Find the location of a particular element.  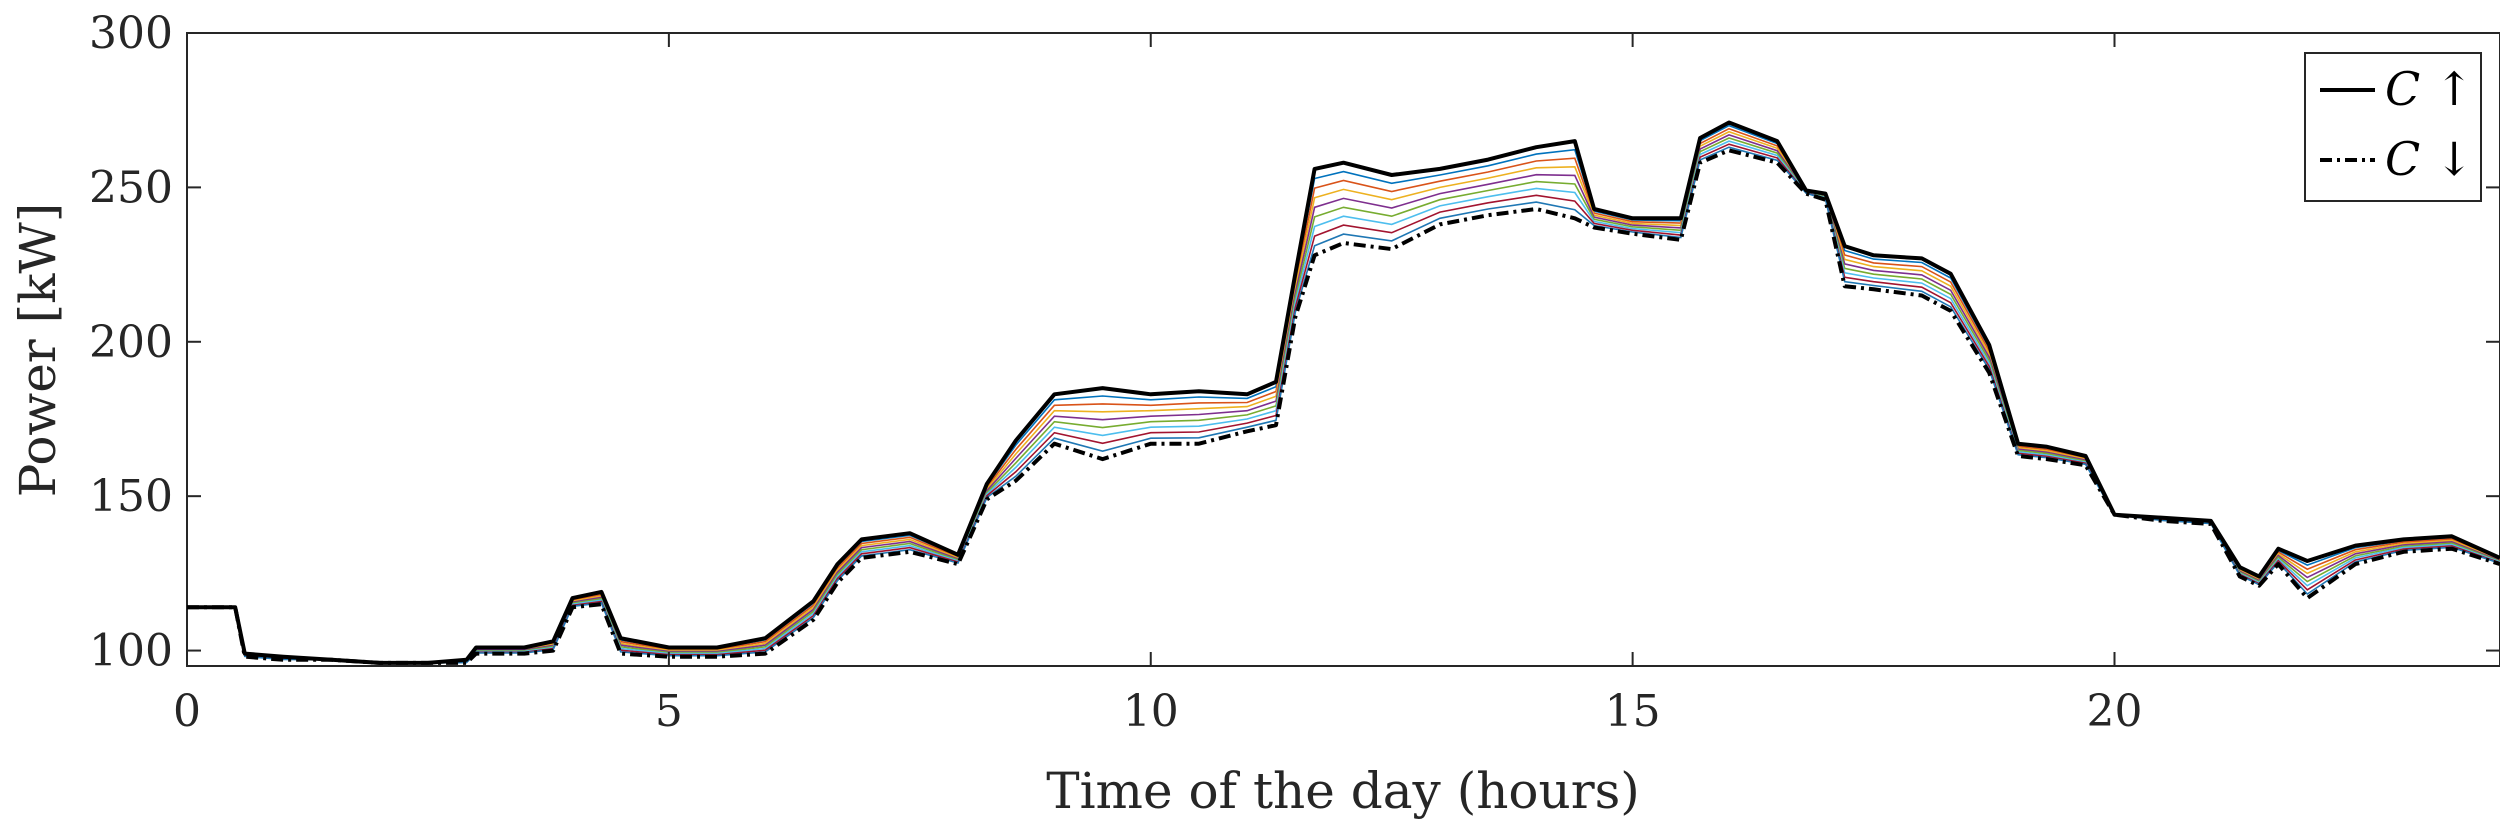

y-tick-label: 300 is located at coordinates (131, 33).